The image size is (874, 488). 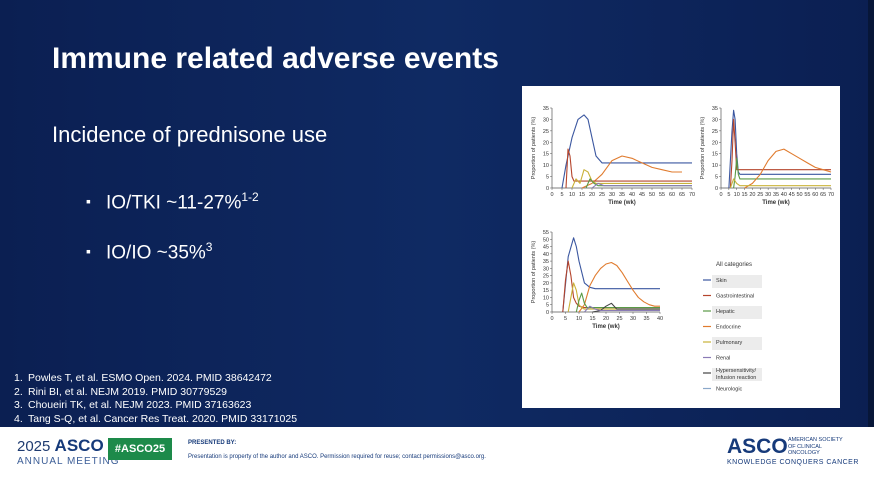 I want to click on x-tick-label: 55, so click(x=662, y=195).